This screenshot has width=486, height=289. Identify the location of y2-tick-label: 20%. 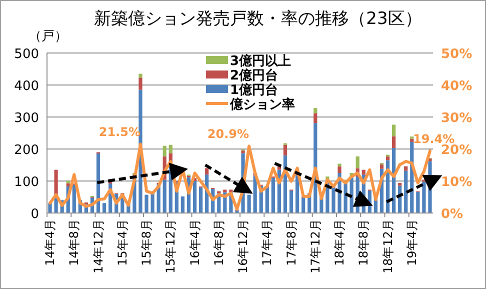
(456, 150).